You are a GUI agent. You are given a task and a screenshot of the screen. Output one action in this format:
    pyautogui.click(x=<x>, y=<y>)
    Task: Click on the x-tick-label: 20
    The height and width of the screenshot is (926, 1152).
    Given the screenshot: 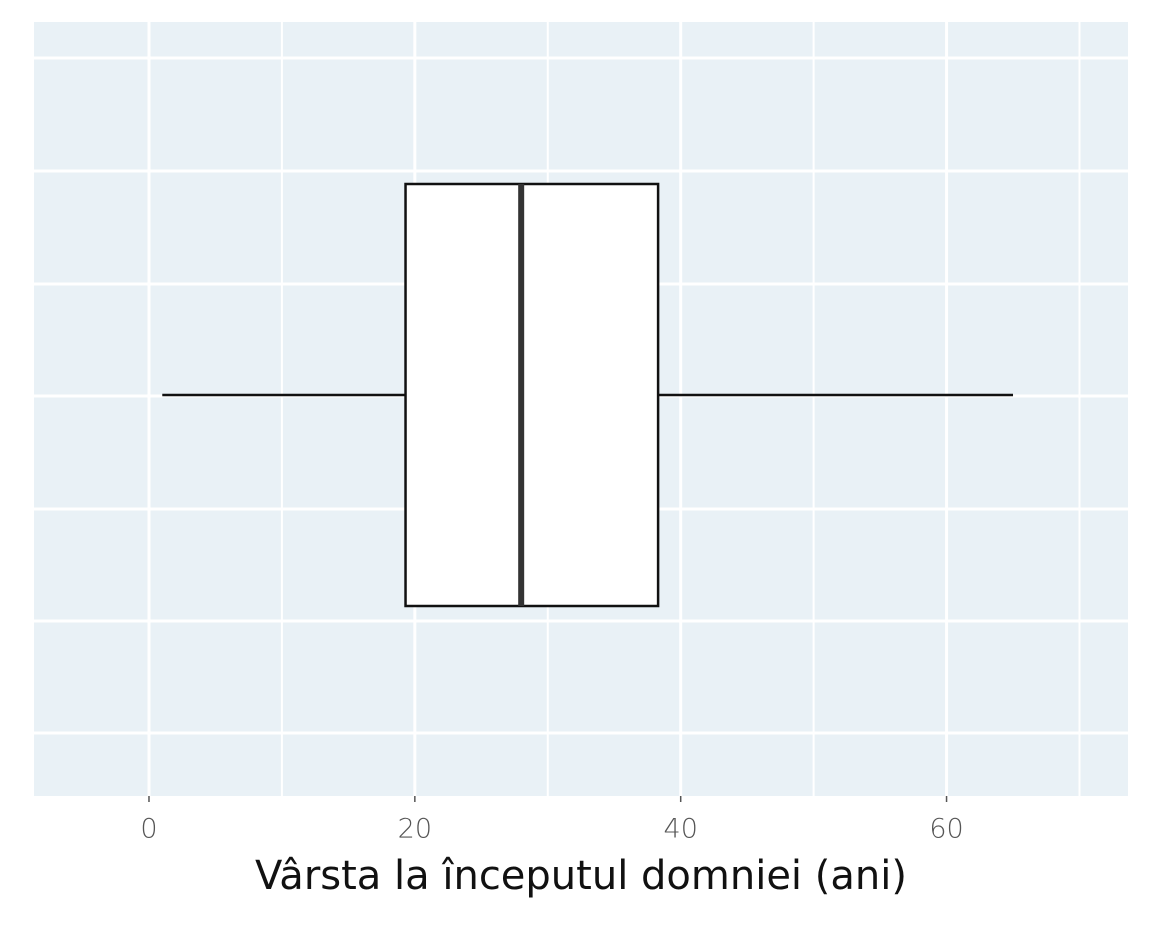 What is the action you would take?
    pyautogui.click(x=415, y=829)
    